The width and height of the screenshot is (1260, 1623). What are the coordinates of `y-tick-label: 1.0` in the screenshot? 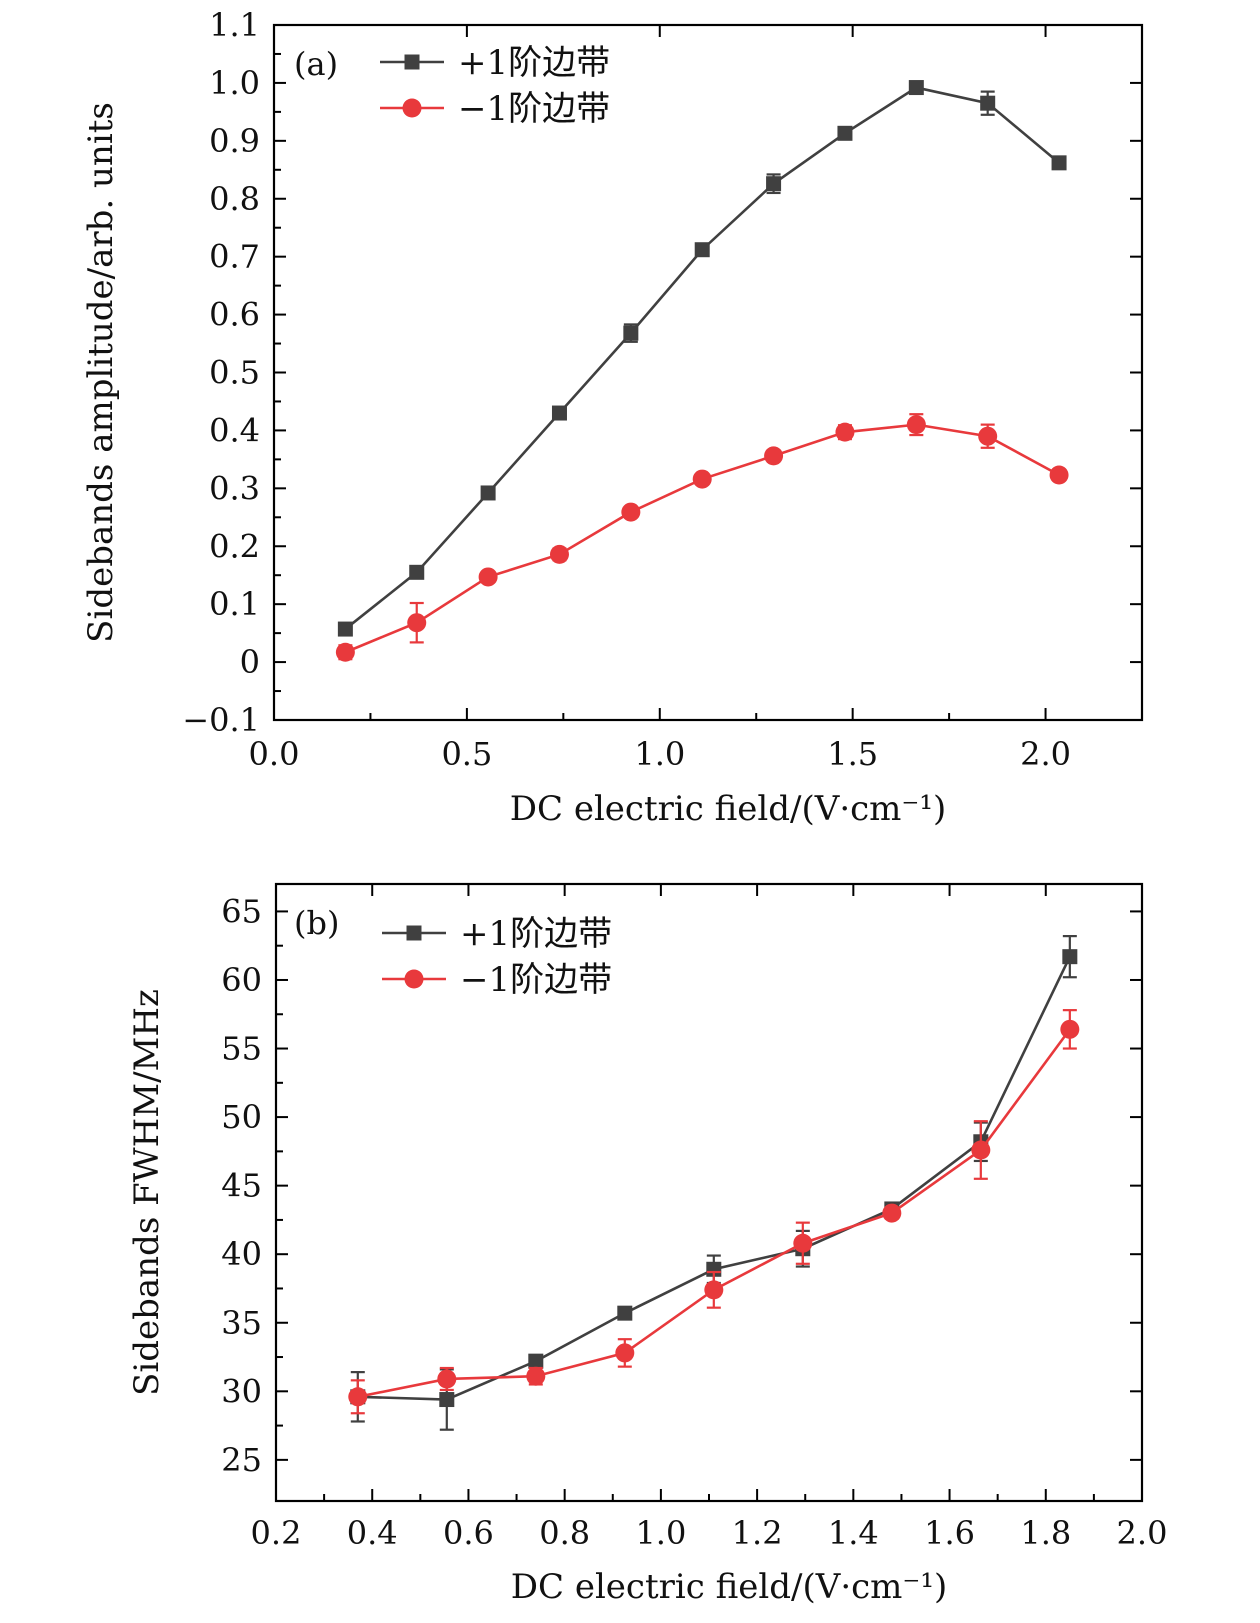 It's located at (234, 83).